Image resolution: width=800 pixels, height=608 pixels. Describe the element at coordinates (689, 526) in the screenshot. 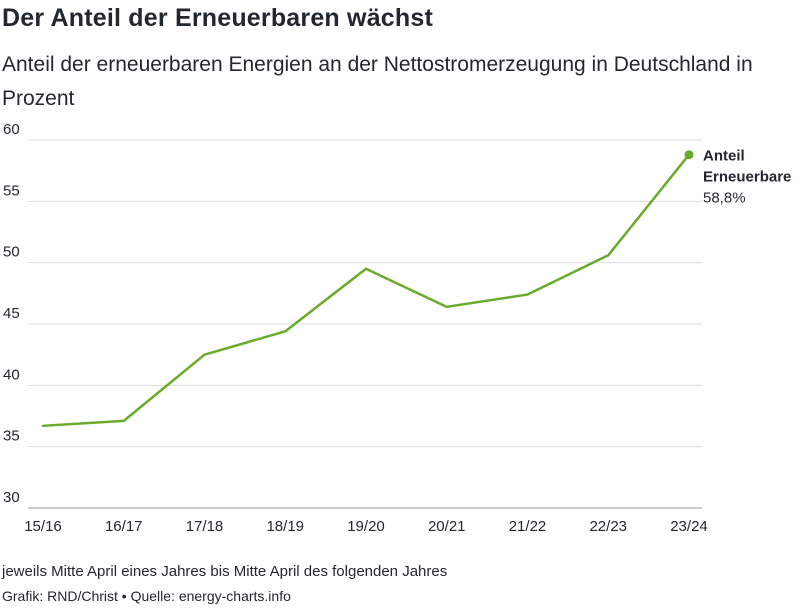

I see `x-tick-label: 23/24` at that location.